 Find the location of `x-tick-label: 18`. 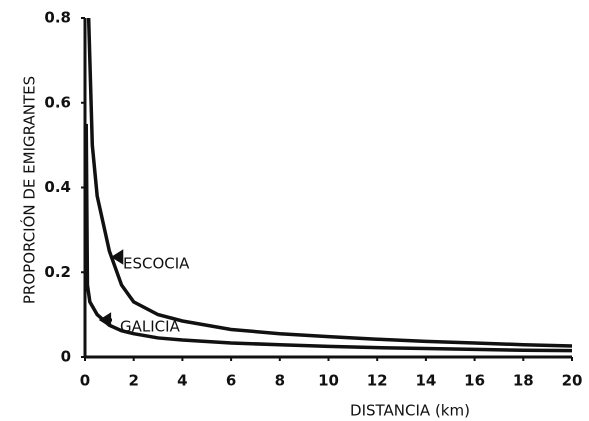

x-tick-label: 18 is located at coordinates (523, 381).